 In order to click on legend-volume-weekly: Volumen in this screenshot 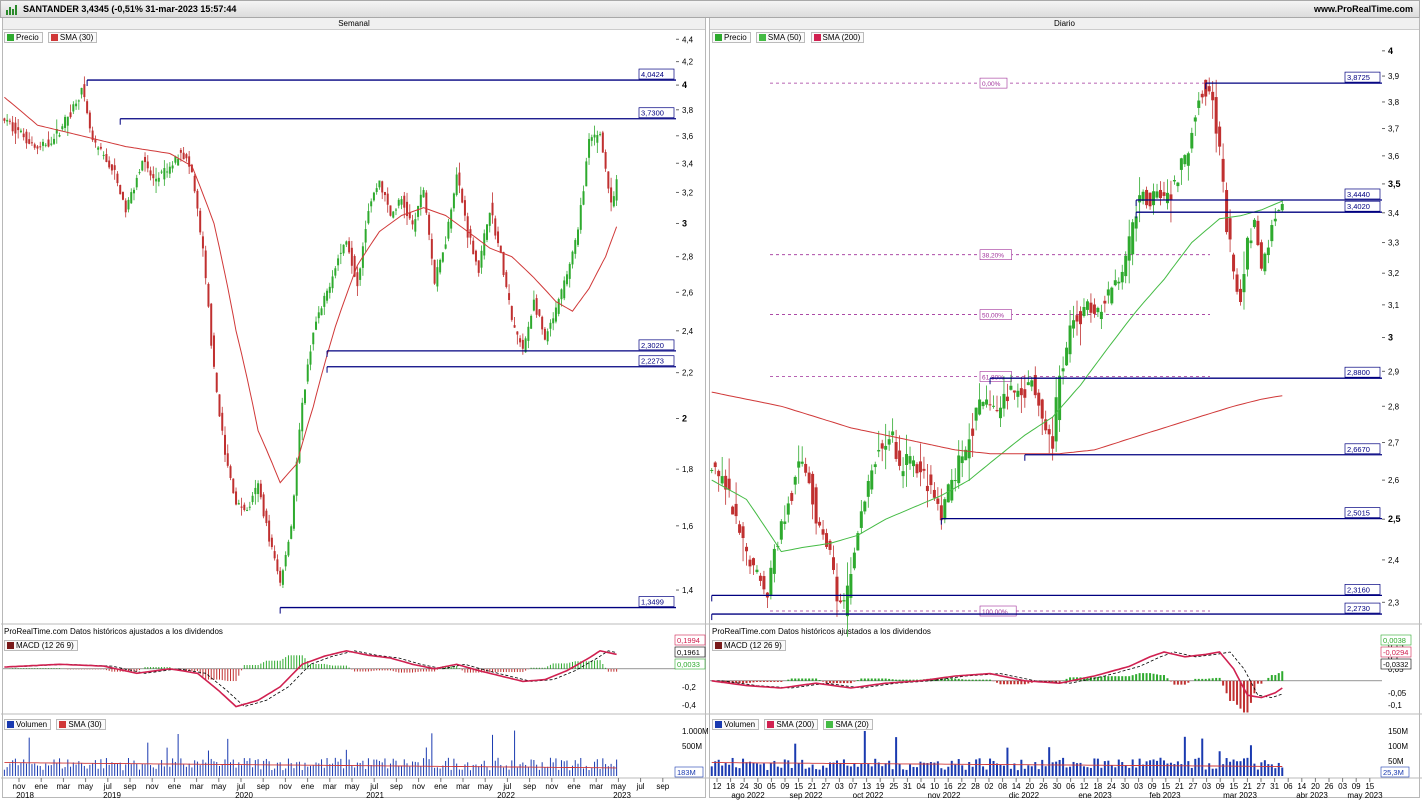, I will do `click(28, 724)`.